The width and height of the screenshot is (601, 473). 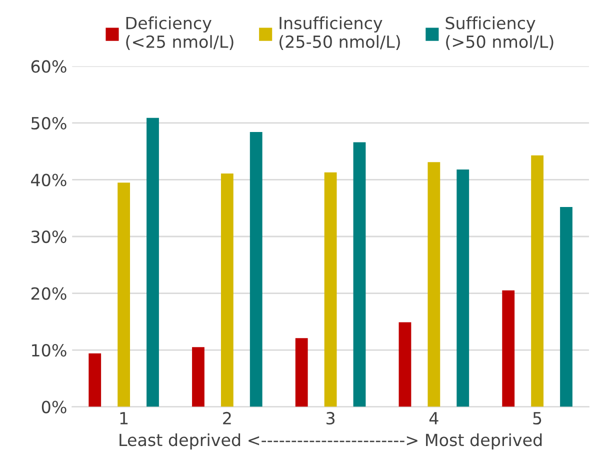 I want to click on x-tick-label: 4, so click(x=433, y=418).